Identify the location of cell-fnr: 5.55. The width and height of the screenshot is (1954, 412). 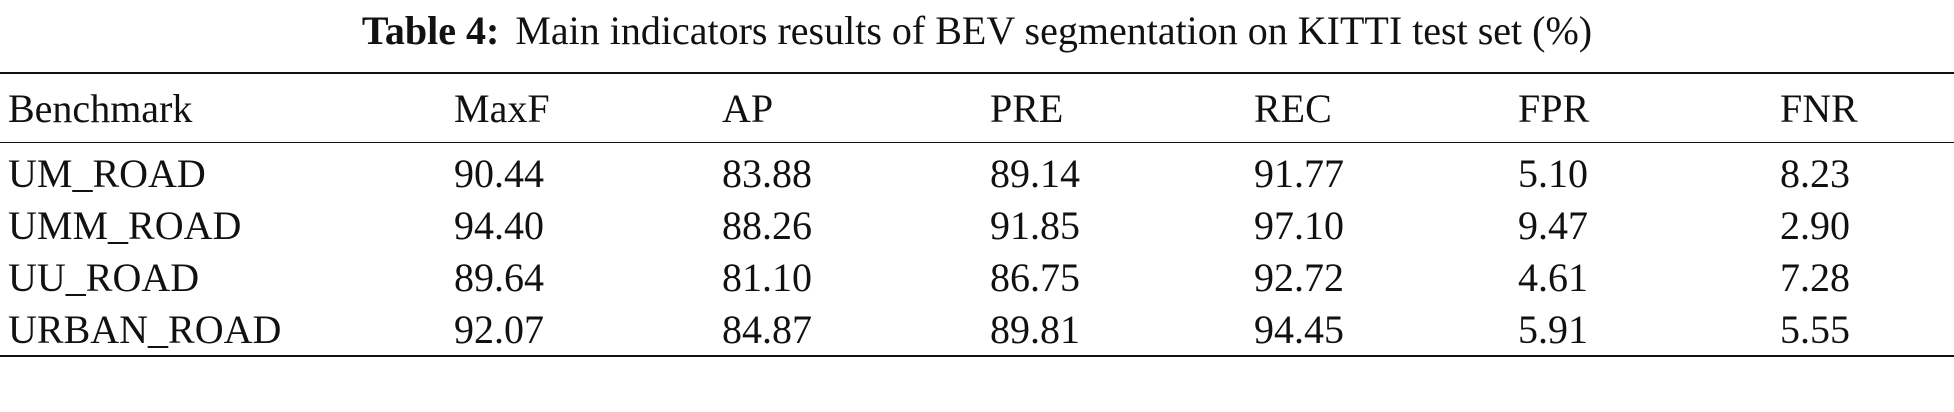
(1815, 329).